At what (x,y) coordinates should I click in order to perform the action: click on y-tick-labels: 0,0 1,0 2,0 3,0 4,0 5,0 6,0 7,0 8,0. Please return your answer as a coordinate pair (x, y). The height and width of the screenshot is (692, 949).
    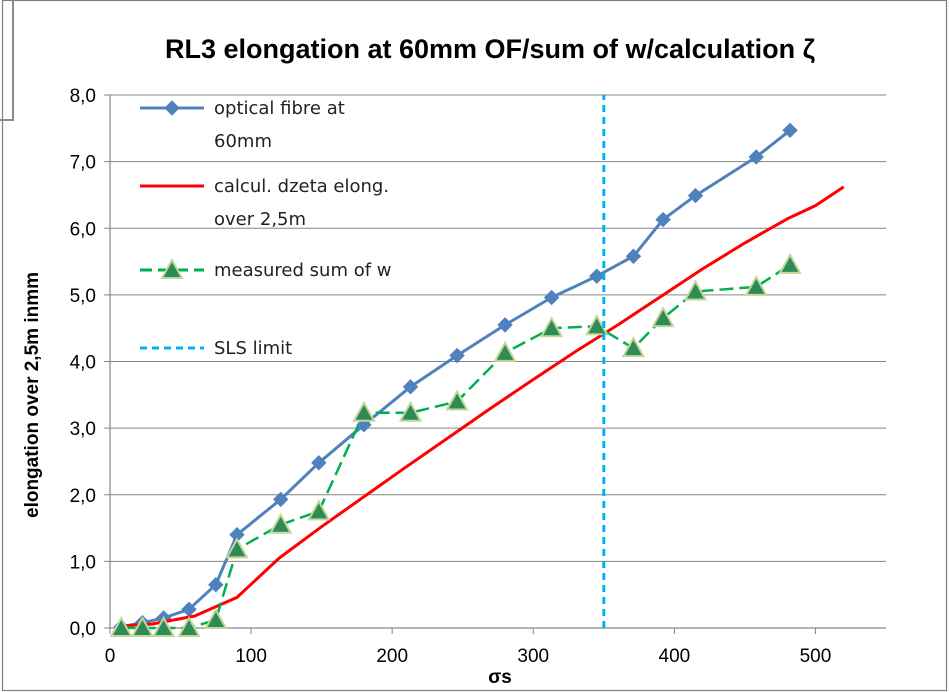
    Looking at the image, I should click on (83, 363).